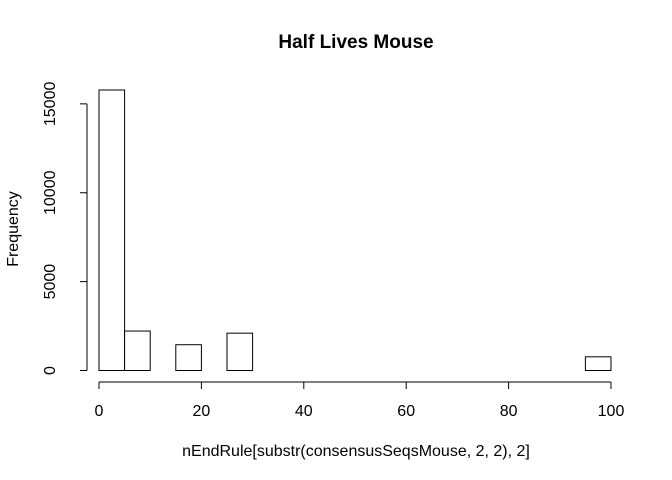 This screenshot has width=672, height=480. Describe the element at coordinates (202, 411) in the screenshot. I see `x-tick-label-1: 20` at that location.